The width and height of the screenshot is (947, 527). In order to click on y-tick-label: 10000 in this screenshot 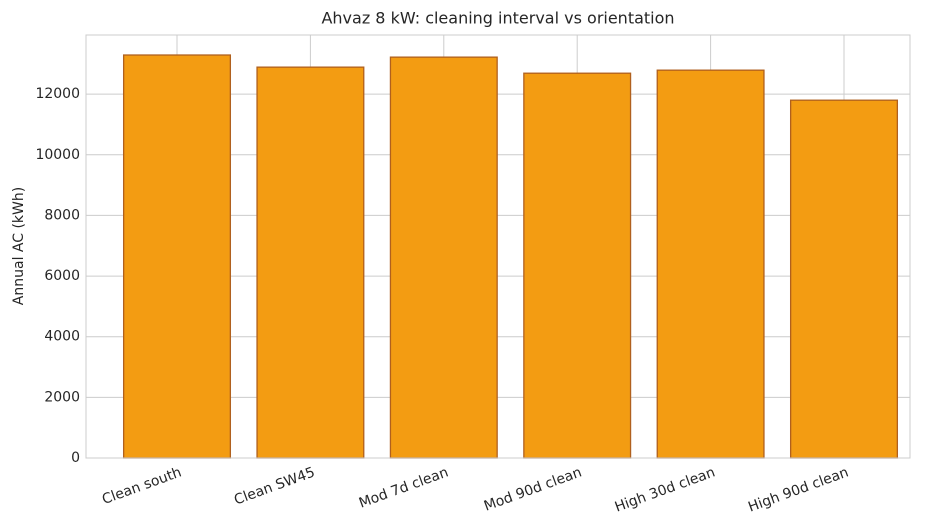, I will do `click(57, 155)`.